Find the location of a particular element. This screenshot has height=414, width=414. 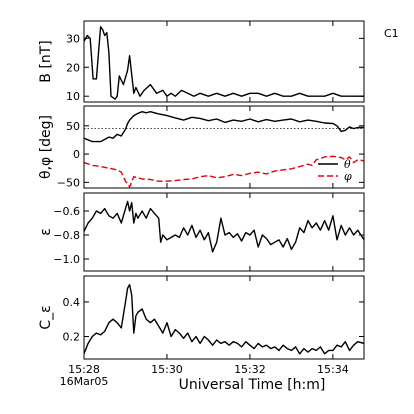

y-axis-label: B [nT] is located at coordinates (46, 61).